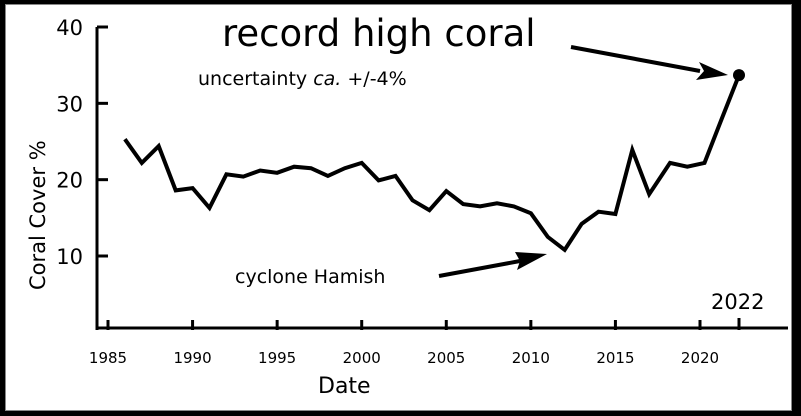 The width and height of the screenshot is (801, 416). I want to click on x-axis-title: Date, so click(344, 386).